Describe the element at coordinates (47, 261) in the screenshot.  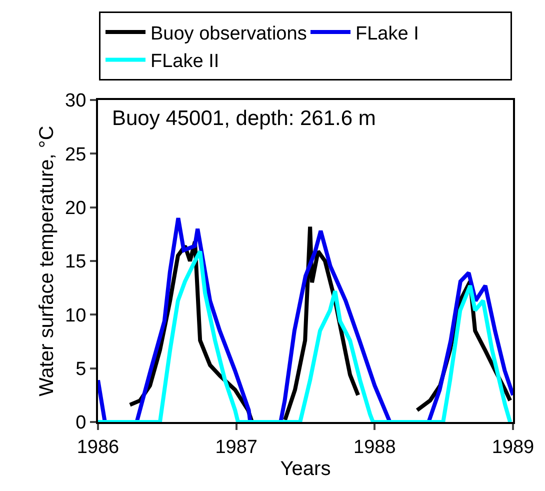
I see `y-axis-title: Water surface temperature, °C` at that location.